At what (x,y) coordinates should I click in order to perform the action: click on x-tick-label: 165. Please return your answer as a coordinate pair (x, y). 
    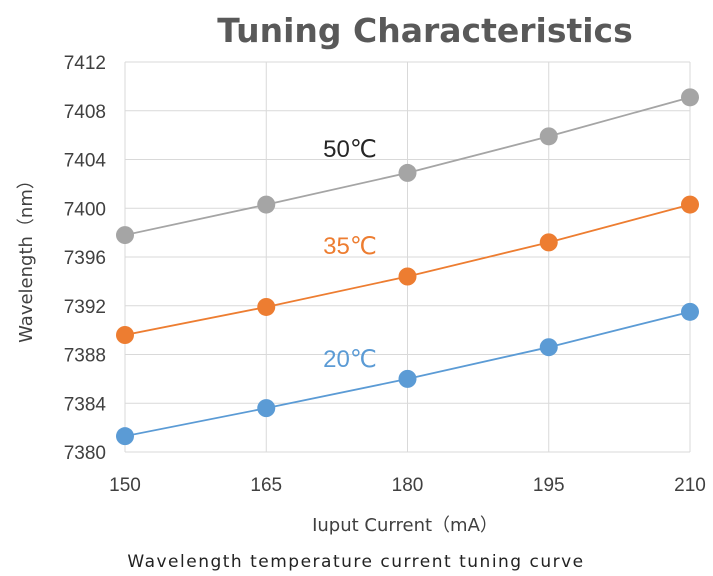
    Looking at the image, I should click on (266, 485).